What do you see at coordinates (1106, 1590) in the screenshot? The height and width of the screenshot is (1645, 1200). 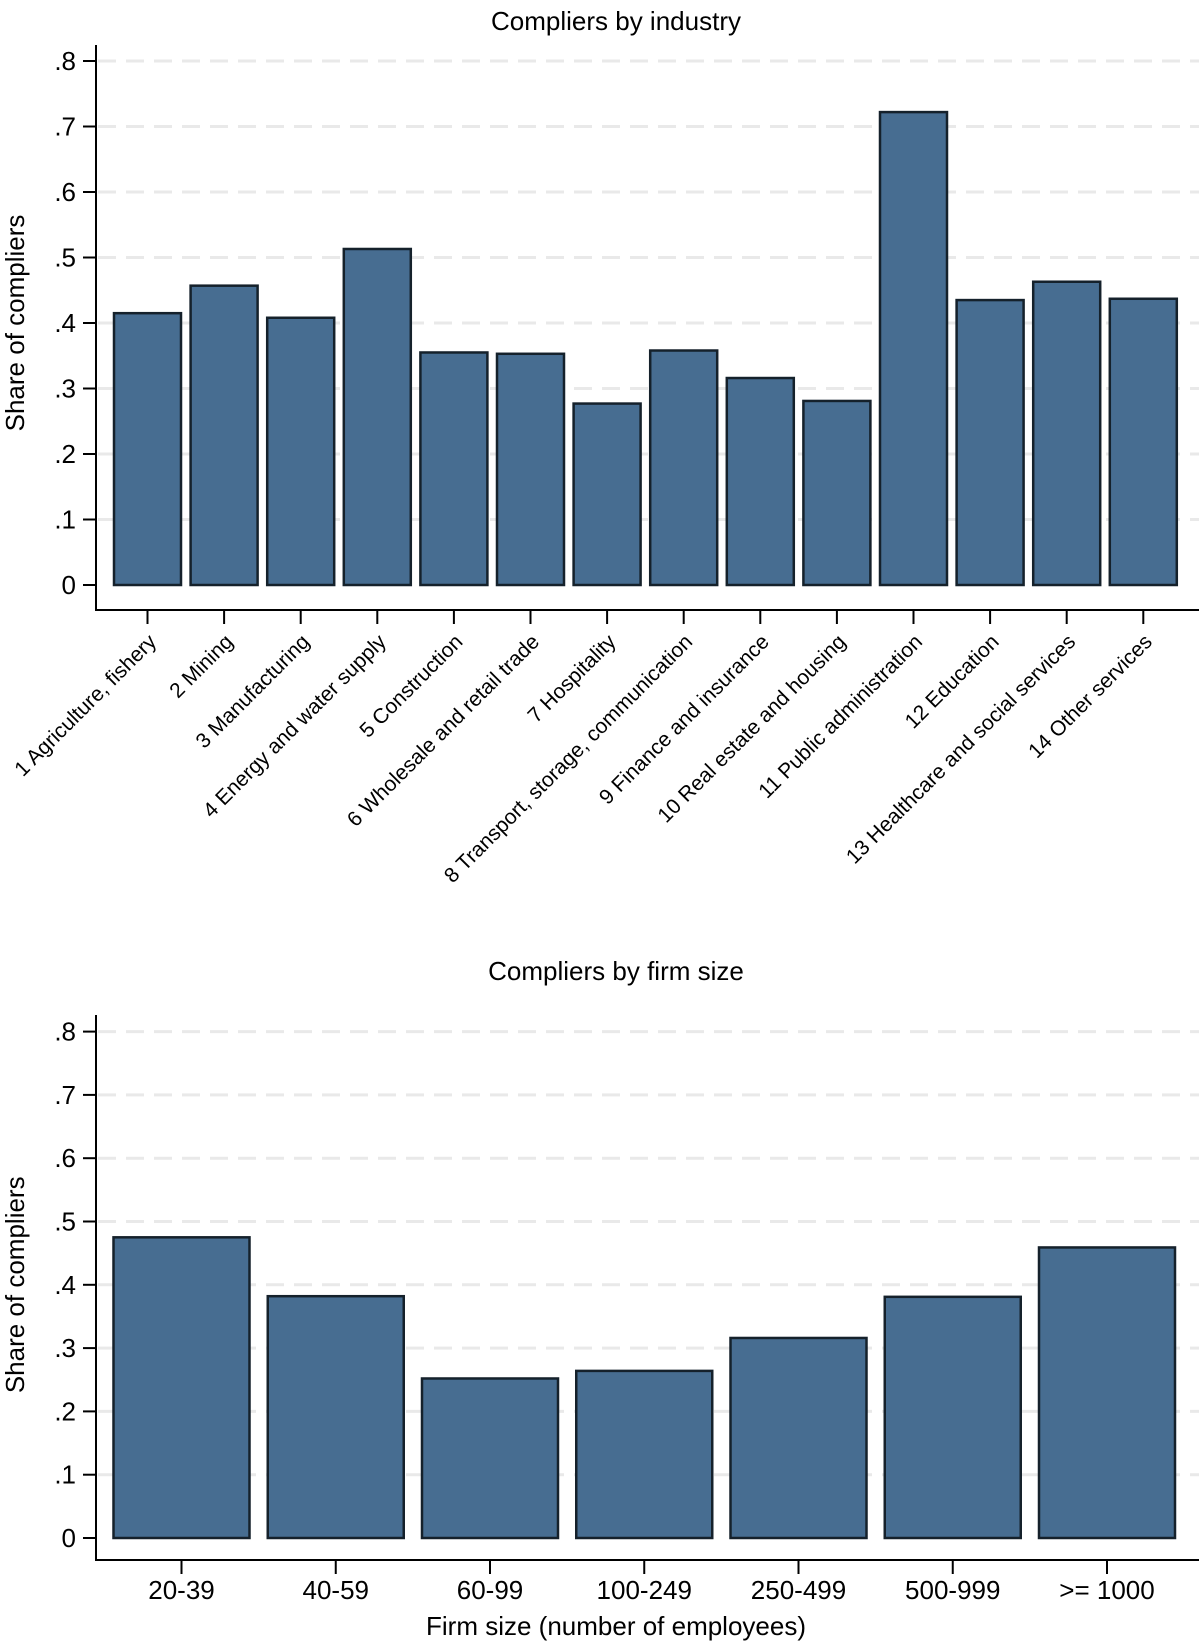 I see `x-category-label: >= 1000` at bounding box center [1106, 1590].